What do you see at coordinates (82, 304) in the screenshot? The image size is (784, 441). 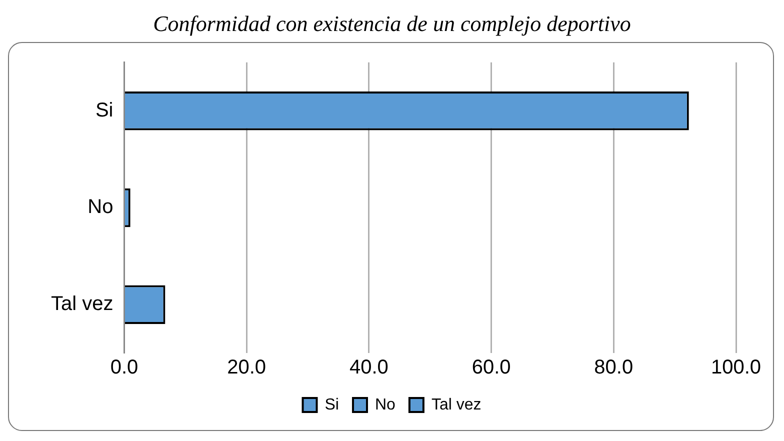 I see `y-tick-label: Tal vez` at bounding box center [82, 304].